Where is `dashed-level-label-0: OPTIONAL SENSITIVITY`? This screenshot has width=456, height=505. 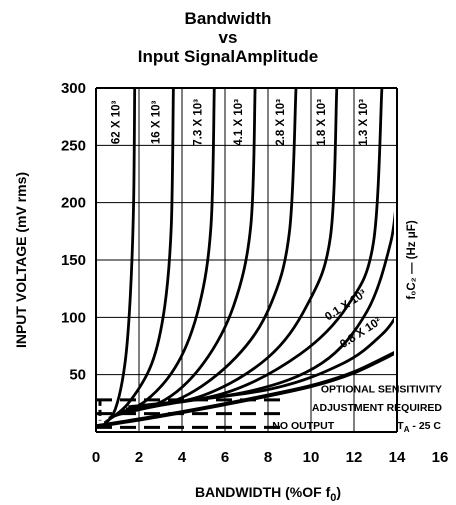
dashed-level-label-0: OPTIONAL SENSITIVITY is located at coordinates (381, 389).